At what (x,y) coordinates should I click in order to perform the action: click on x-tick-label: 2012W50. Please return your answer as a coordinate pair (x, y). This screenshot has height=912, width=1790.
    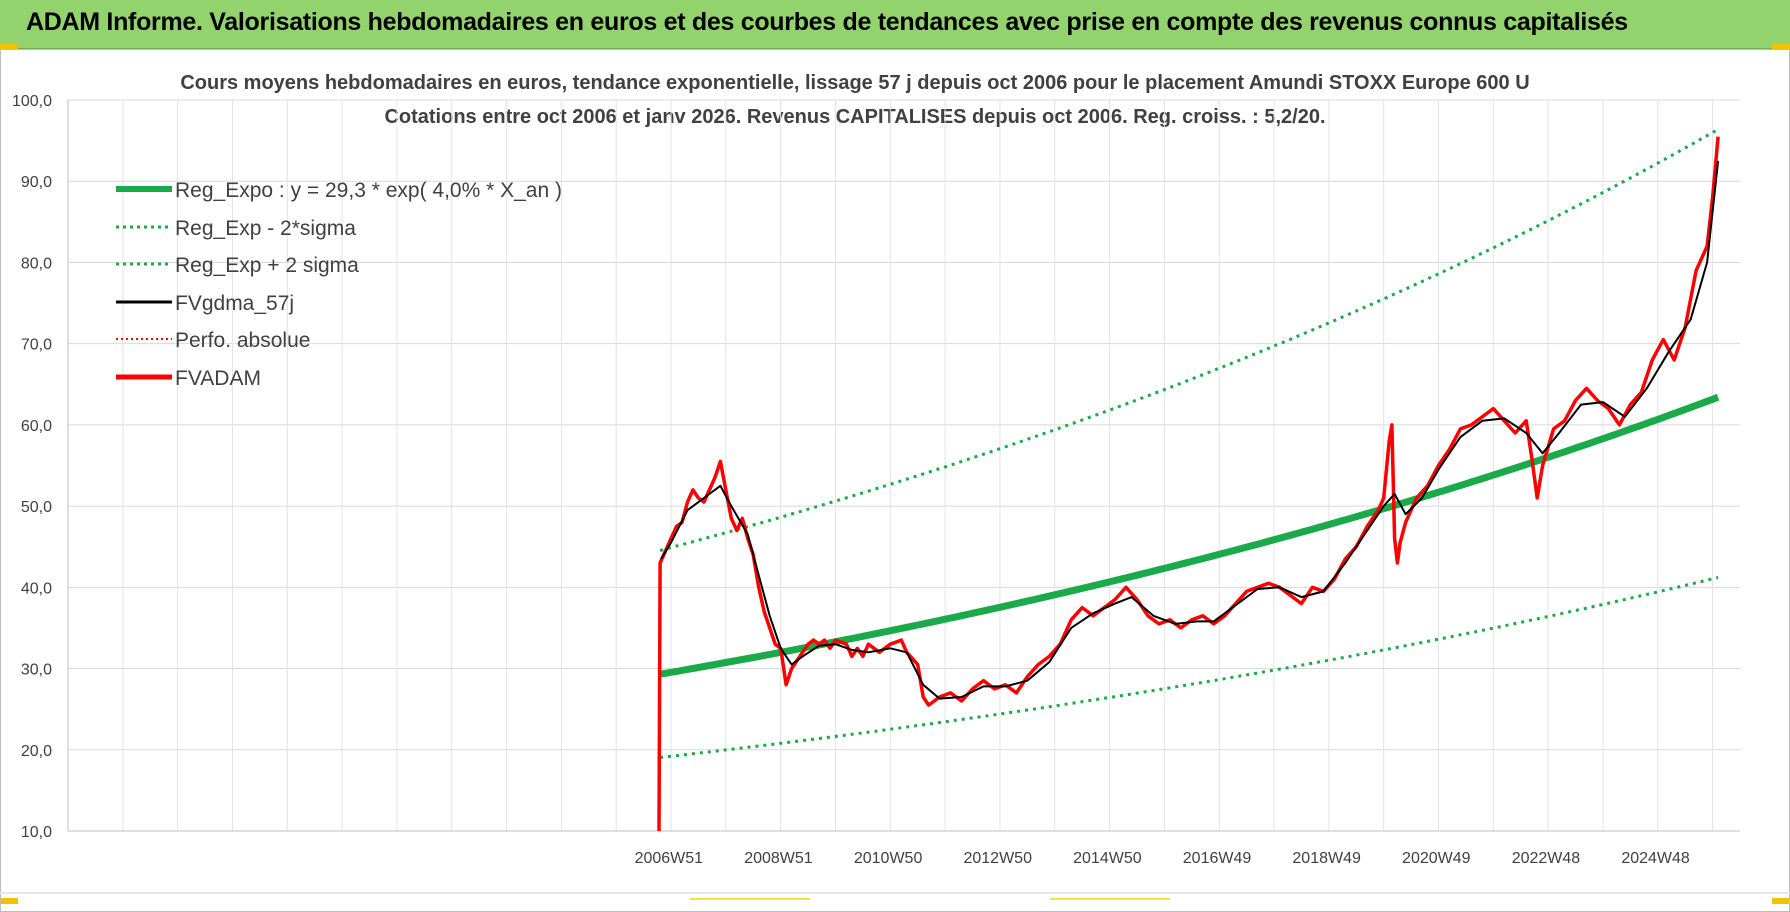
    Looking at the image, I should click on (997, 858).